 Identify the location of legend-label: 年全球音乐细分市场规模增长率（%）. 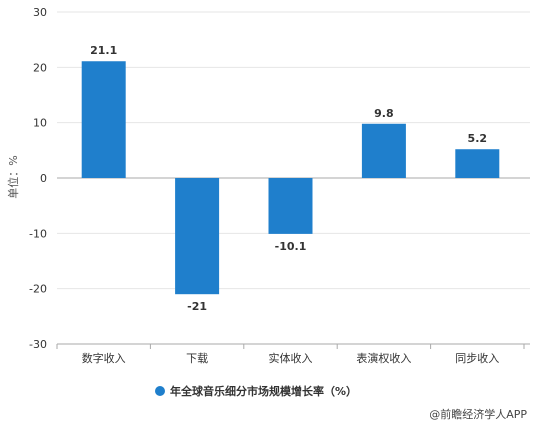
(263, 391).